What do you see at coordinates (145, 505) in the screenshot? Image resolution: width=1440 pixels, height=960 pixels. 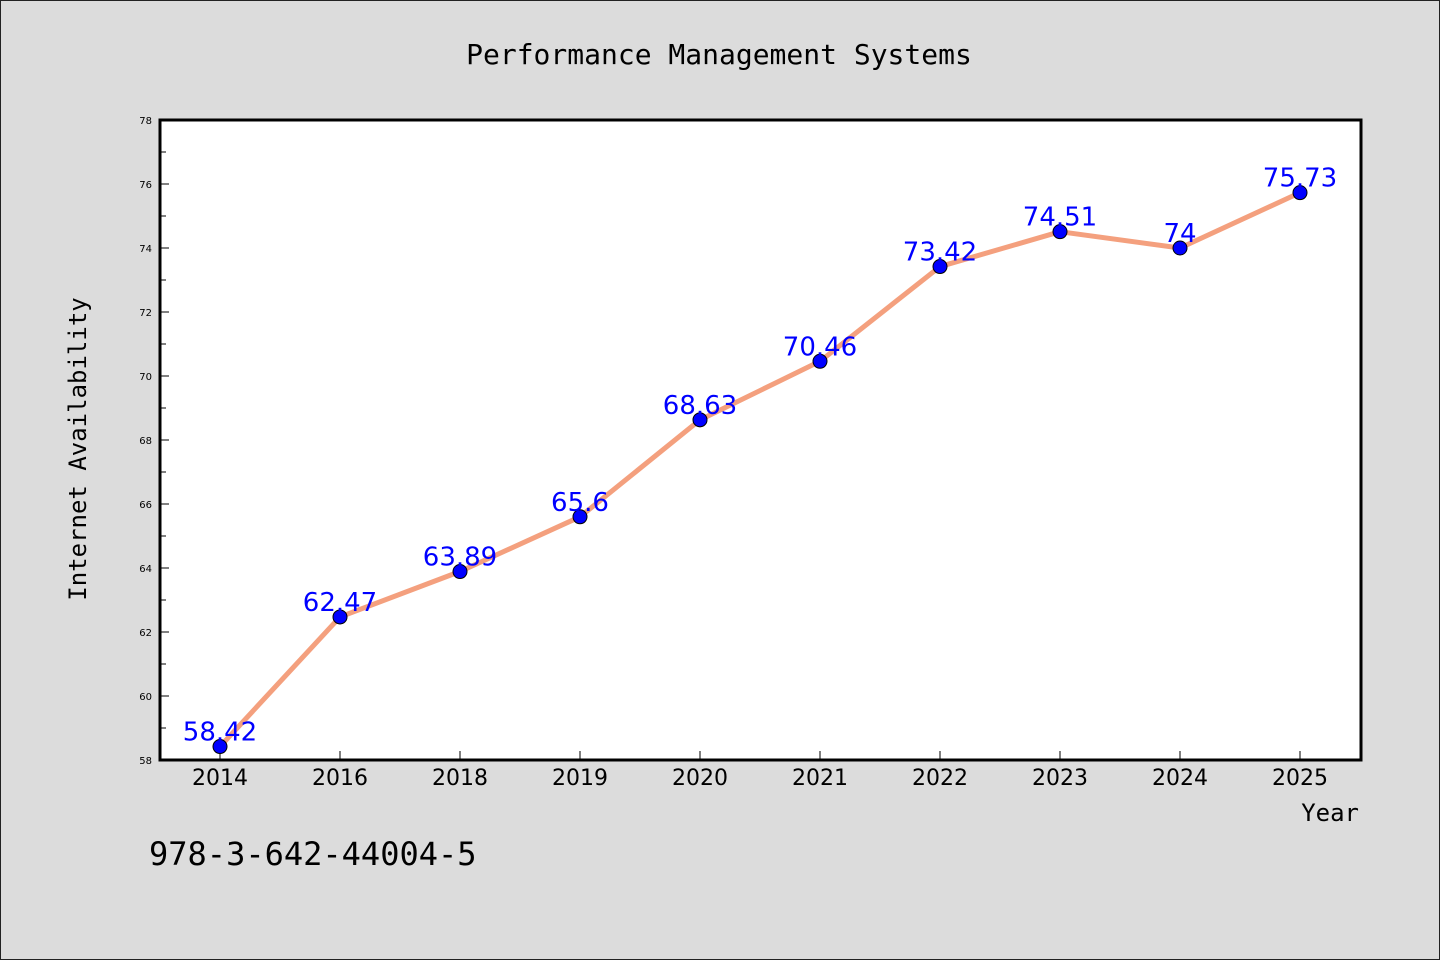 I see `y-tick-label: 66` at bounding box center [145, 505].